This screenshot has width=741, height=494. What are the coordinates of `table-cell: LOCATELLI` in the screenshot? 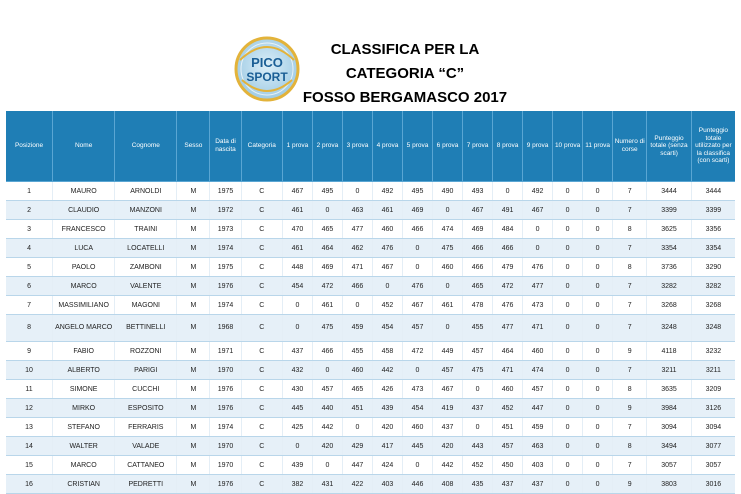 It's located at (146, 248).